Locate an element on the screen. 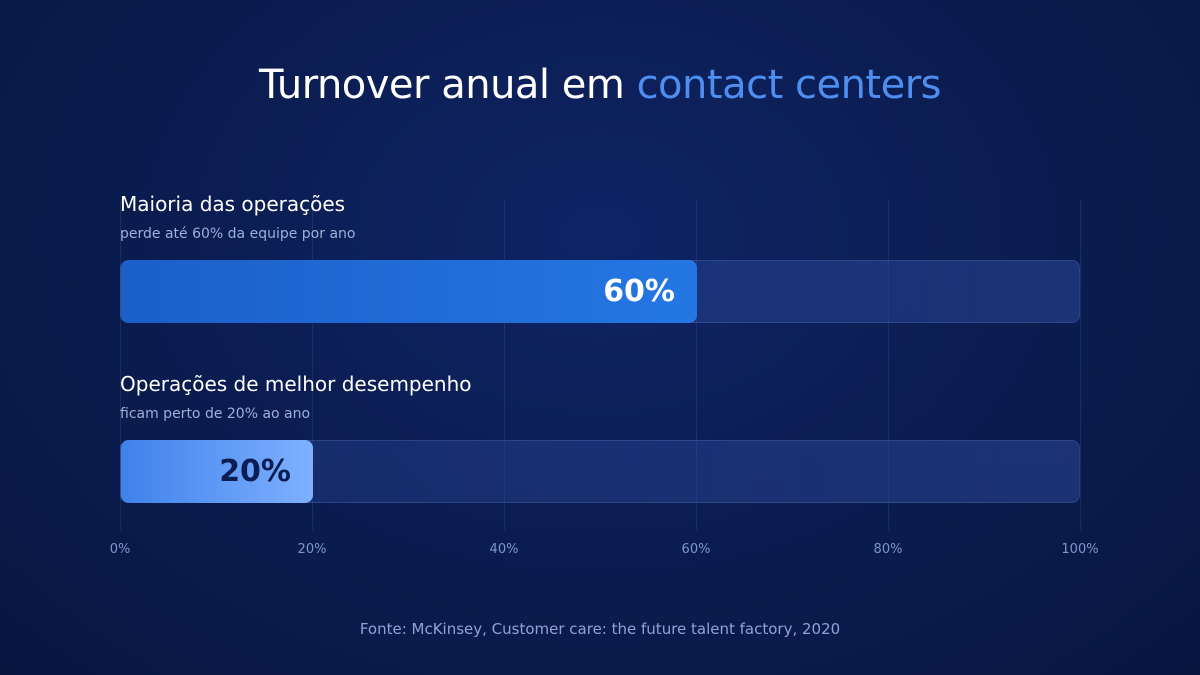  row-1-bar: 60% is located at coordinates (409, 291).